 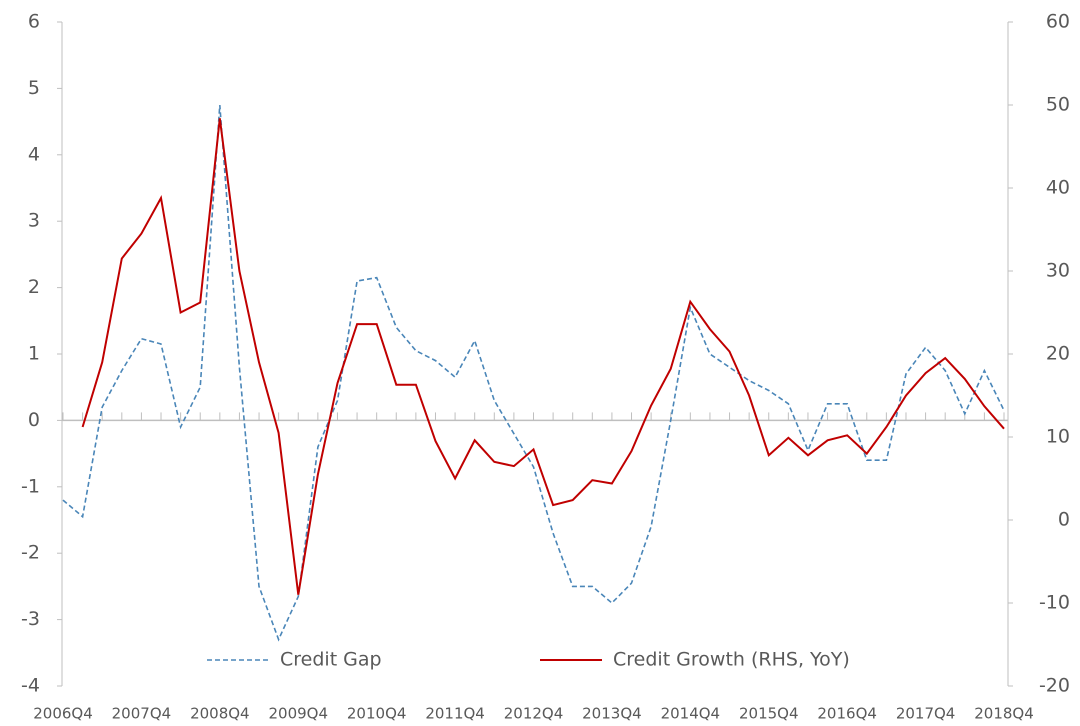 I want to click on x-tick-label: 2009Q4, so click(x=298, y=714).